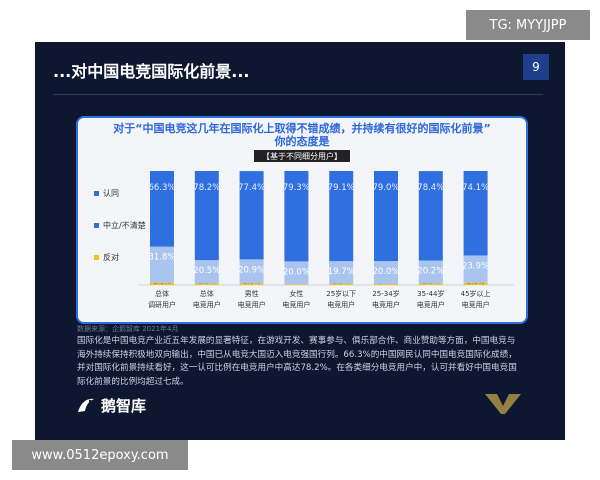 Image resolution: width=600 pixels, height=480 pixels. Describe the element at coordinates (475, 266) in the screenshot. I see `data-label: 23.9%` at that location.